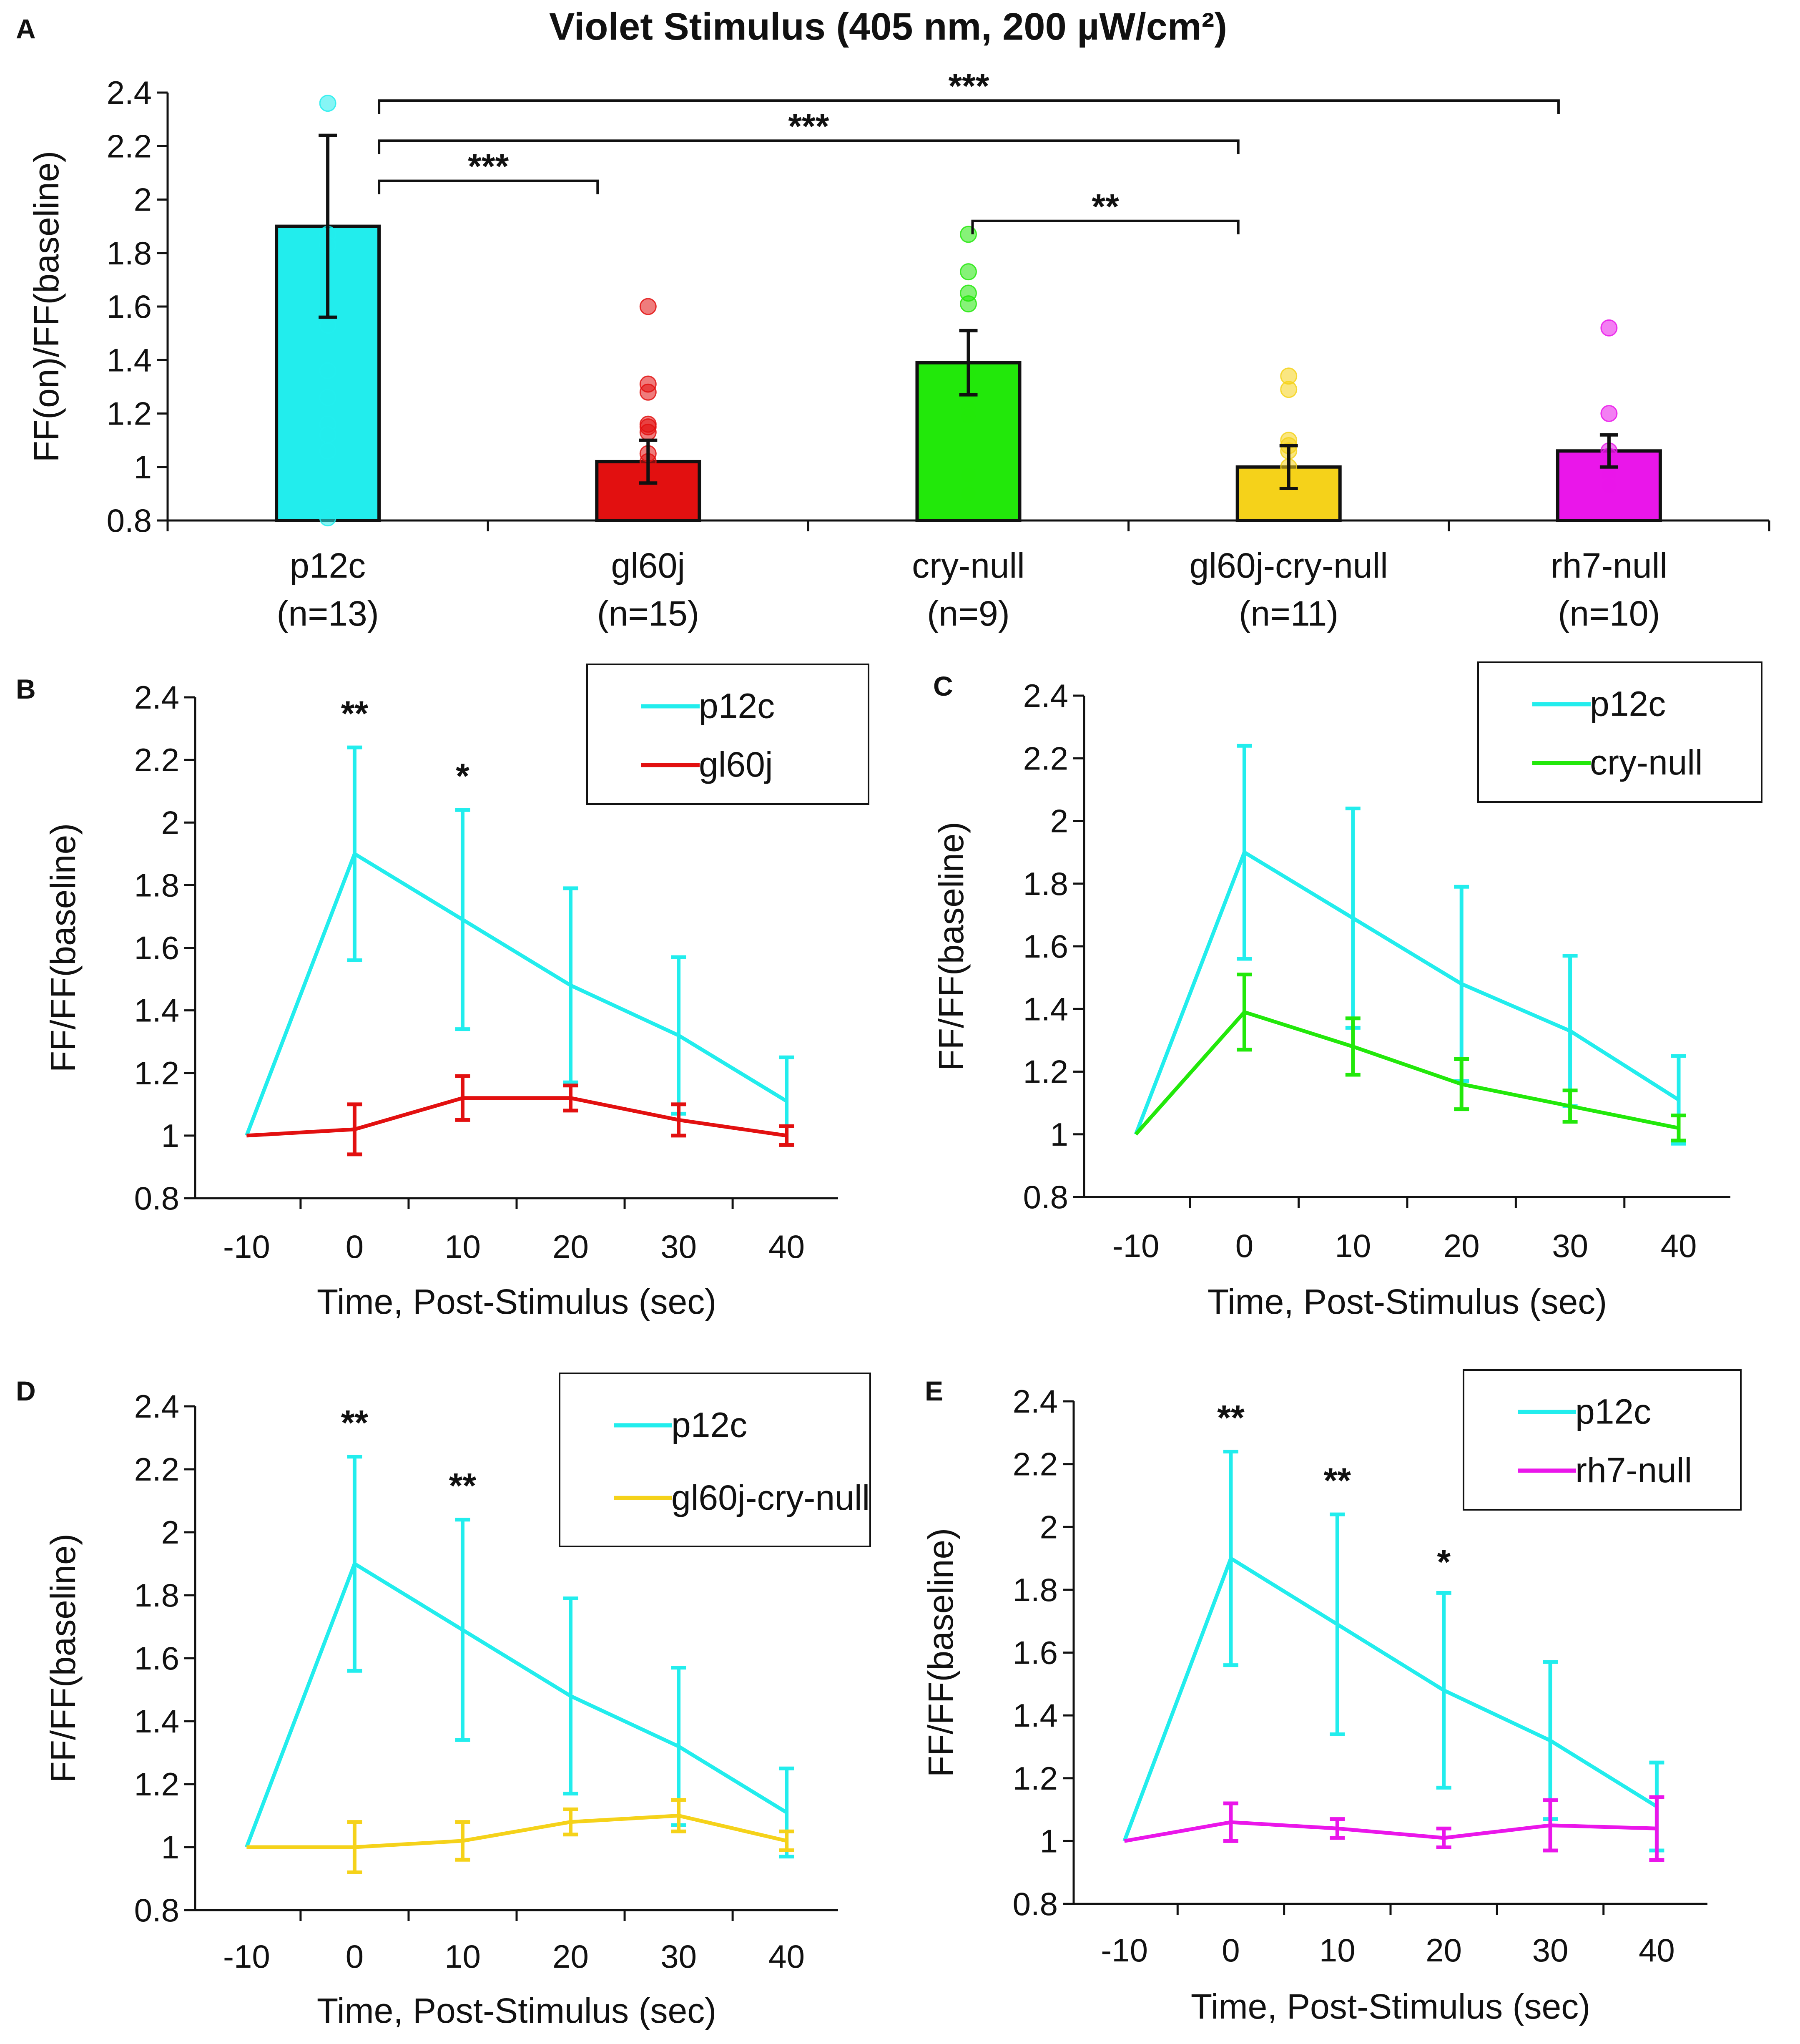 The image size is (1800, 2044). I want to click on category-label: p12c, so click(328, 565).